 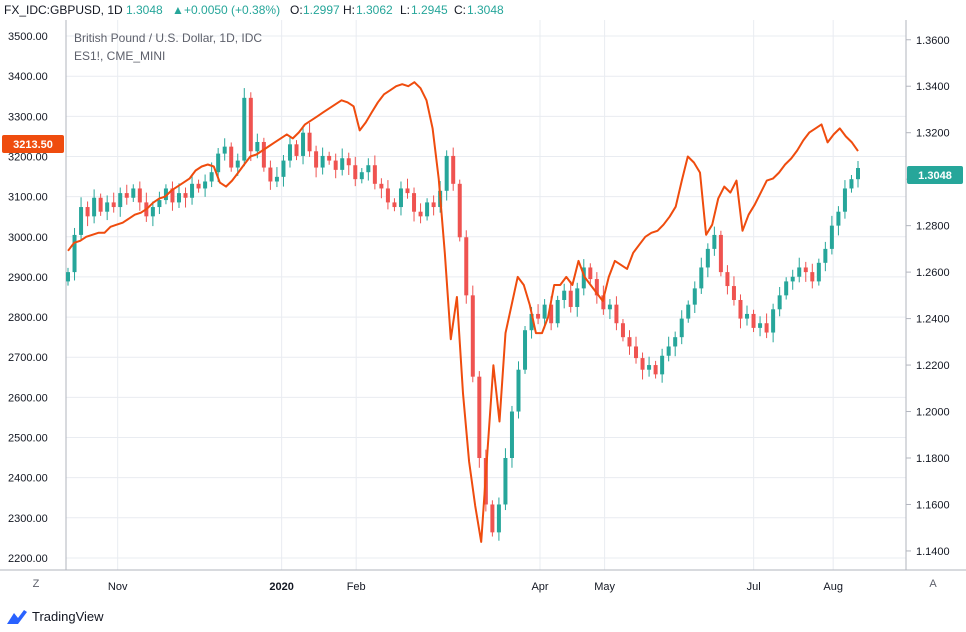 What do you see at coordinates (36, 584) in the screenshot?
I see `zoom-button: Z` at bounding box center [36, 584].